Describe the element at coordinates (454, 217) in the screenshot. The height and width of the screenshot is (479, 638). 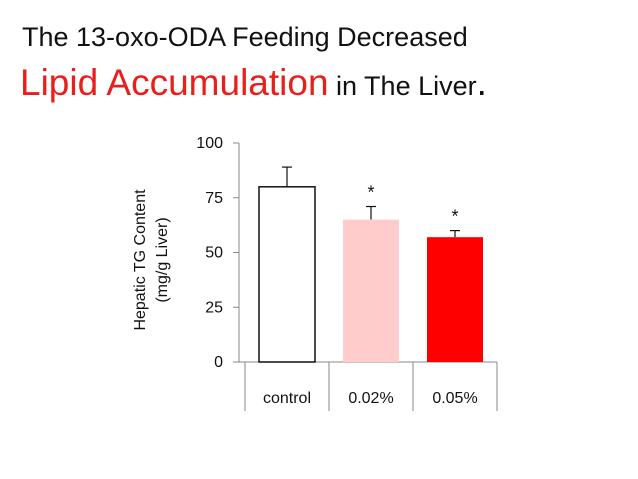
I see `significance-mark-2: *` at that location.